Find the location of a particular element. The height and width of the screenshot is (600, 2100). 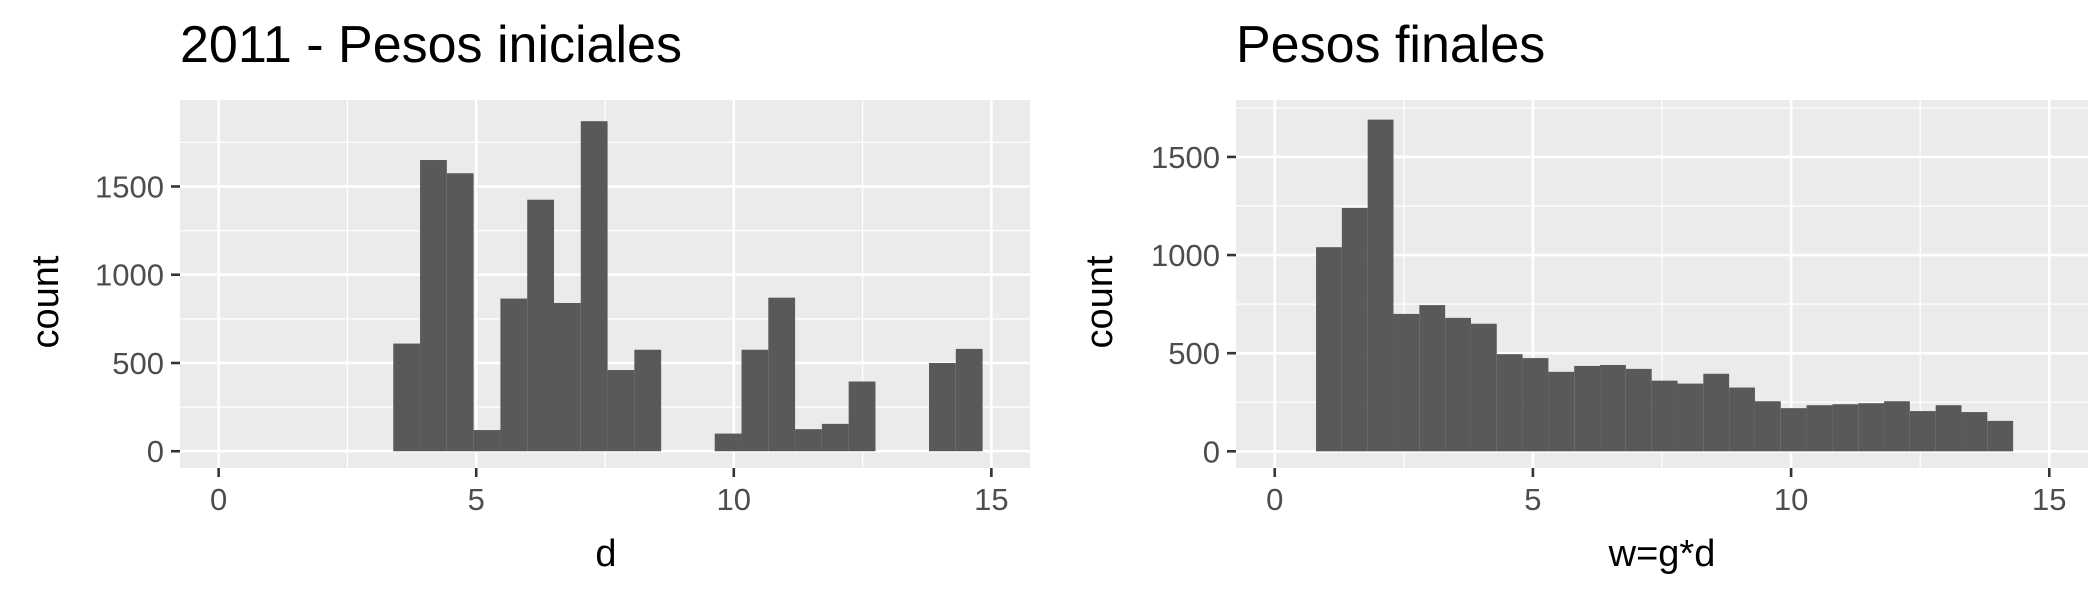

x-axis-title: d is located at coordinates (605, 554).